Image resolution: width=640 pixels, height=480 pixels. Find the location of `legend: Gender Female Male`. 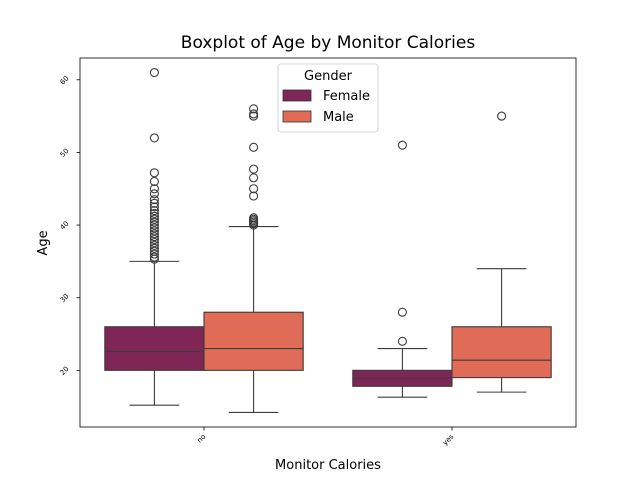

legend: Gender Female Male is located at coordinates (328, 98).